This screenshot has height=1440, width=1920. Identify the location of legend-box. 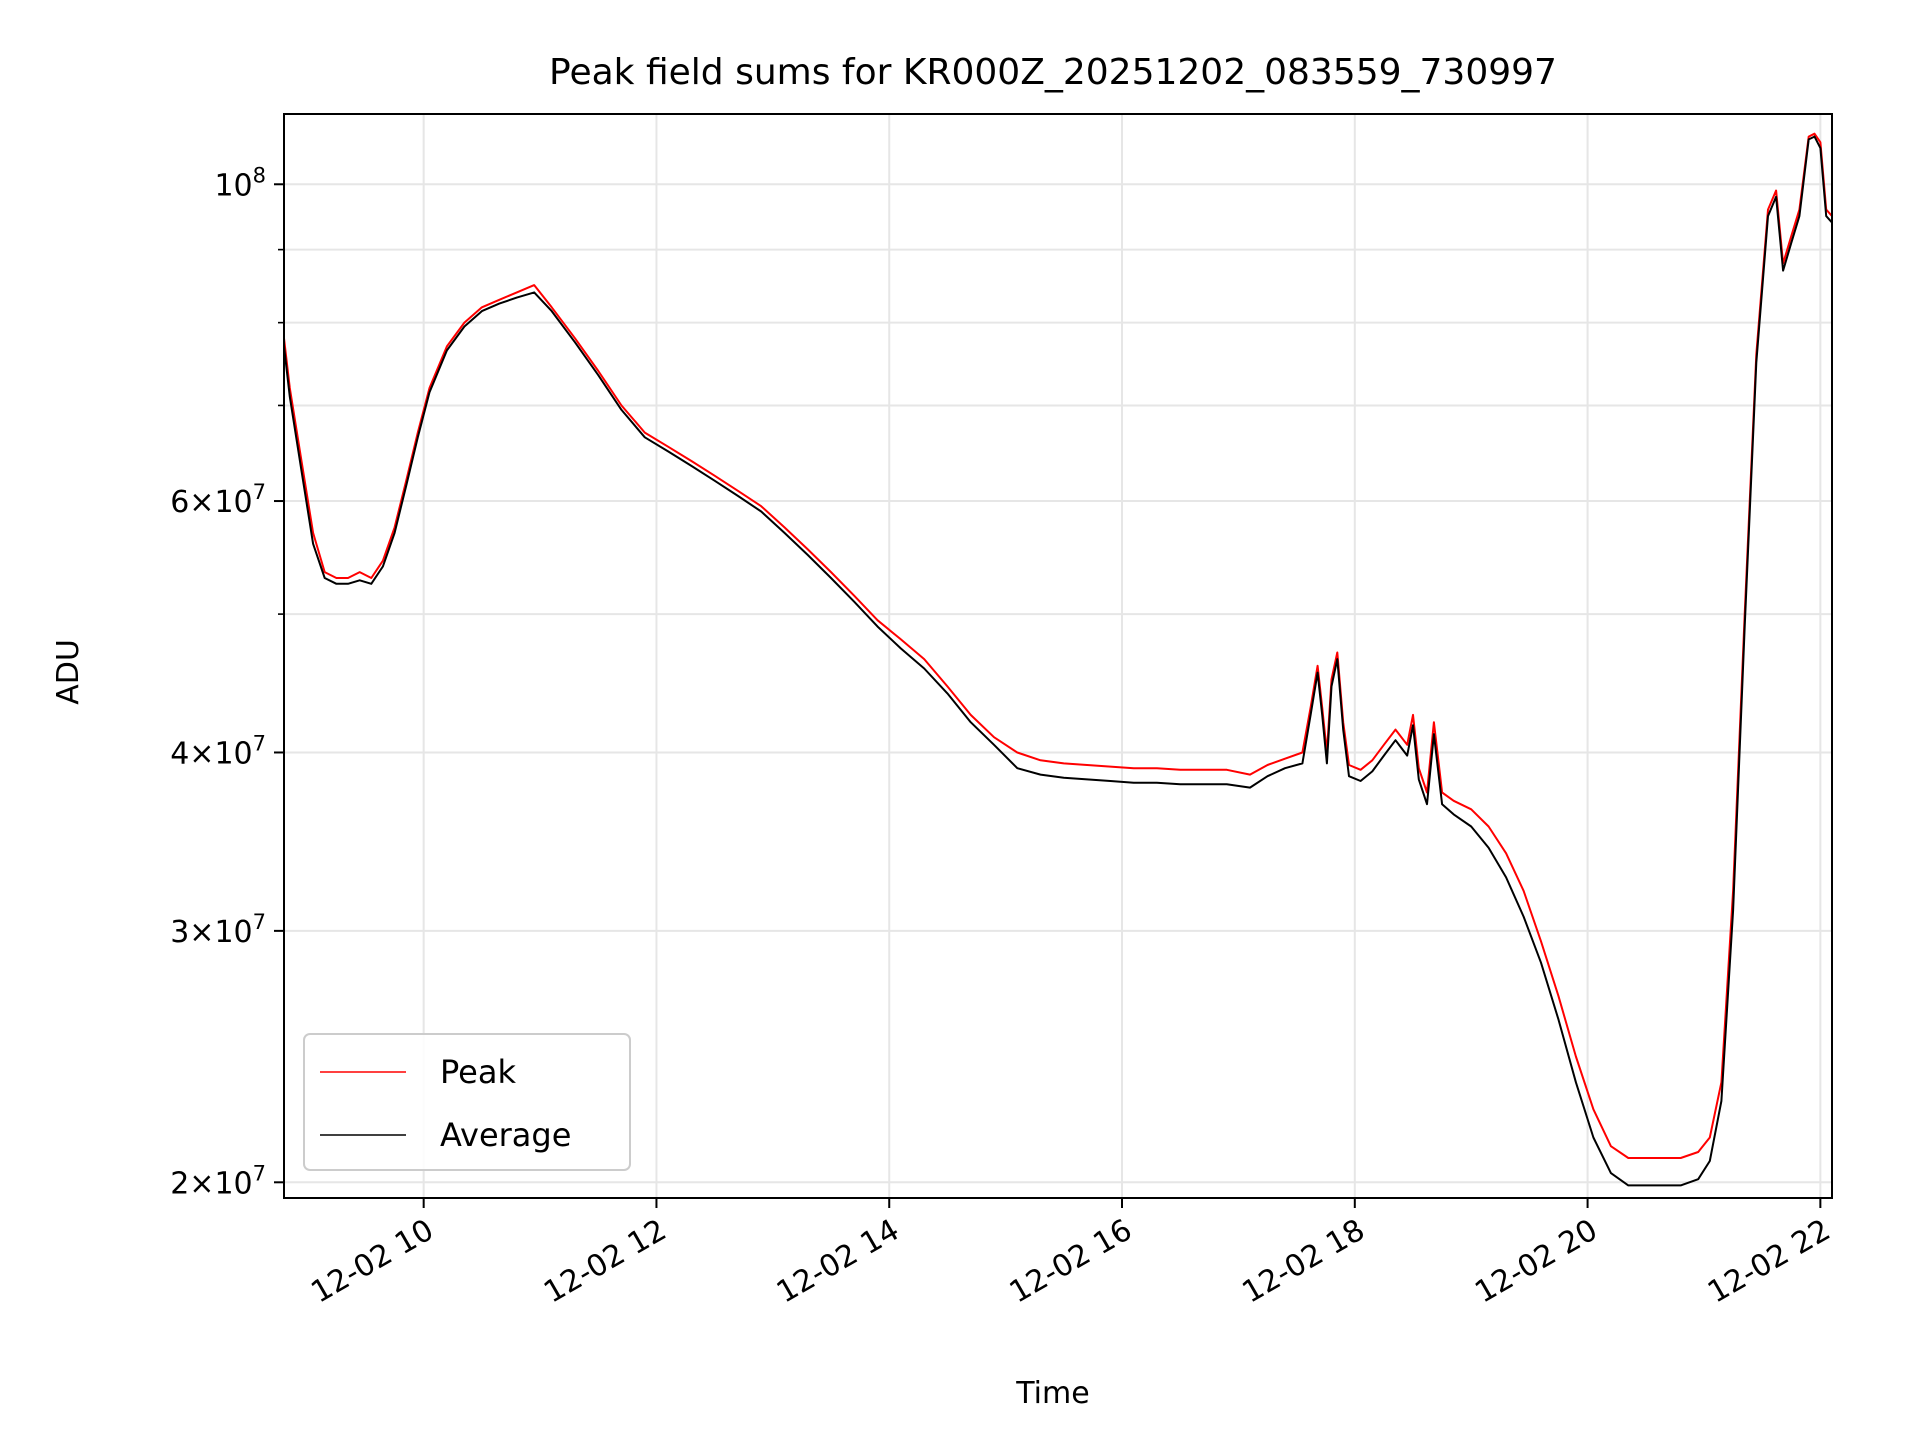
(467, 1102).